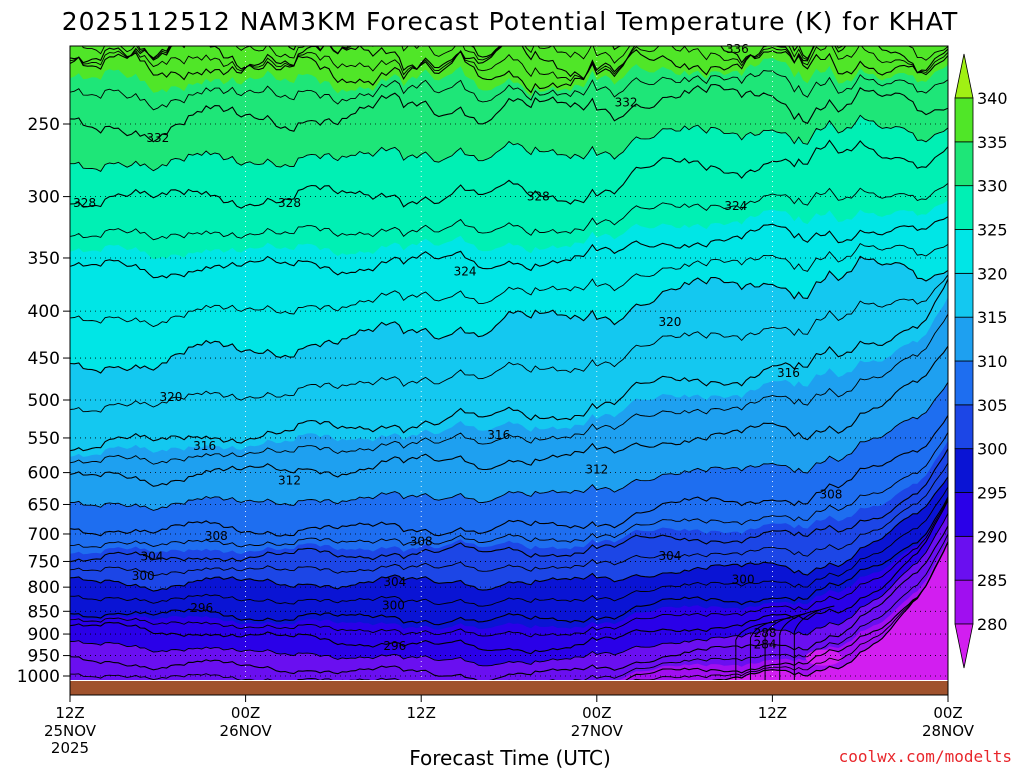 This screenshot has width=1024, height=768. What do you see at coordinates (143, 576) in the screenshot?
I see `contour-label: 300` at bounding box center [143, 576].